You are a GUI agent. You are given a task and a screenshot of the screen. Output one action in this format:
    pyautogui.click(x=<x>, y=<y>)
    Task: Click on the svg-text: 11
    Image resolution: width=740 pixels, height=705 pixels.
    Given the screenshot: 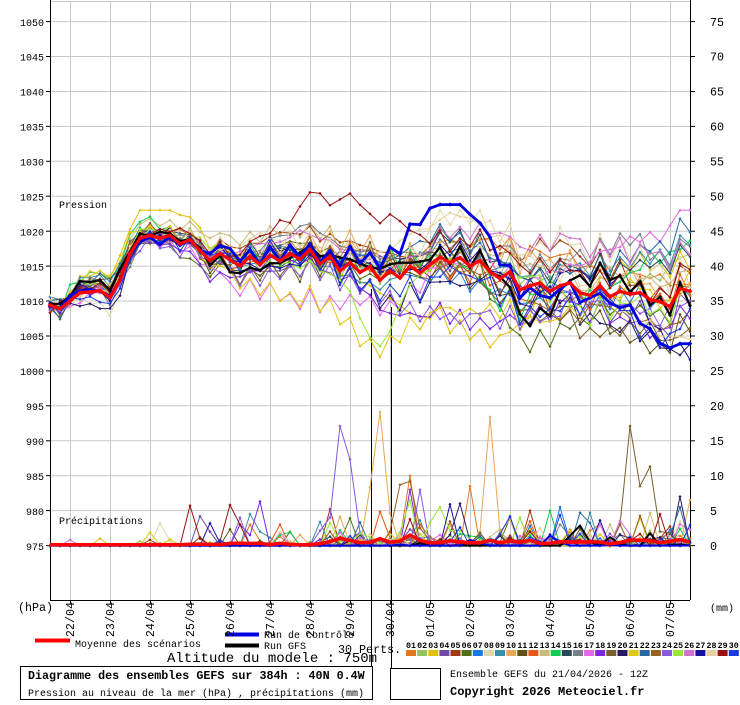 What is the action you would take?
    pyautogui.click(x=522, y=646)
    